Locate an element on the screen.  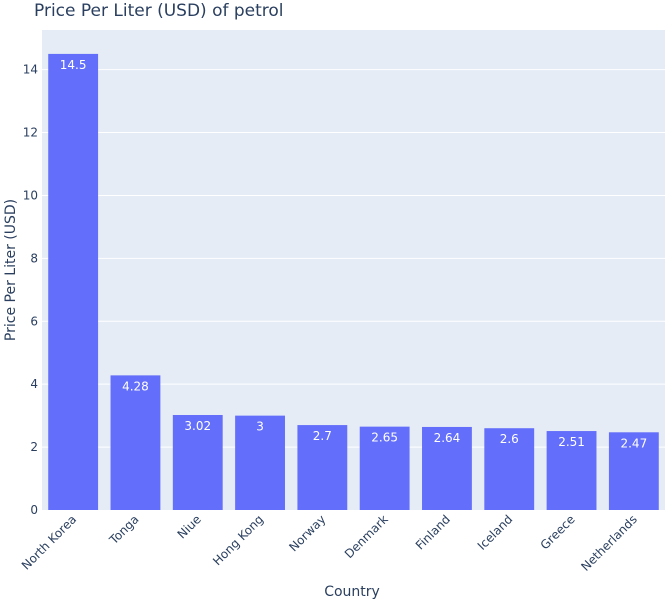
x-tick-label: Niue is located at coordinates (189, 526).